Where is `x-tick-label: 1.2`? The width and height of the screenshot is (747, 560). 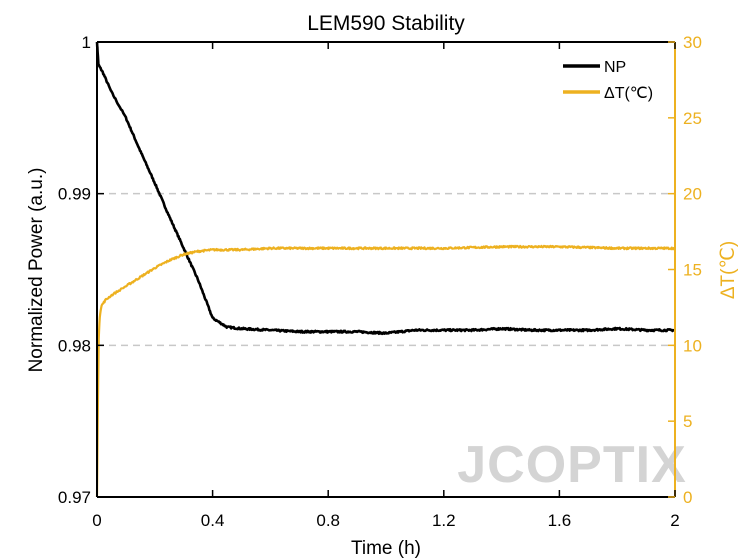 x-tick-label: 1.2 is located at coordinates (444, 520).